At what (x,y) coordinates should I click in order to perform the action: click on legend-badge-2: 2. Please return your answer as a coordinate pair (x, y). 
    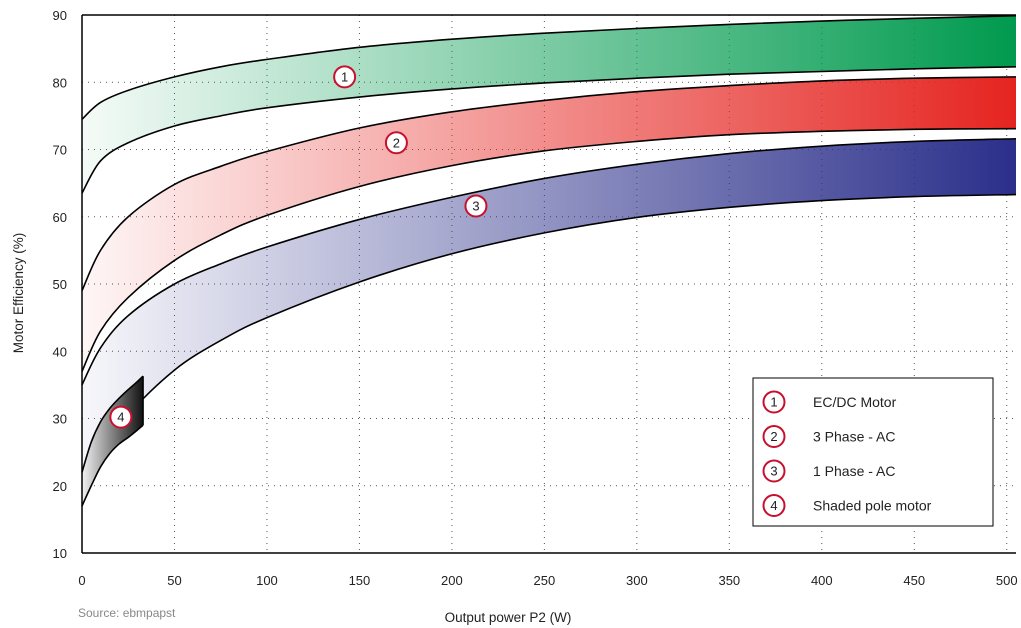
    Looking at the image, I should click on (774, 436).